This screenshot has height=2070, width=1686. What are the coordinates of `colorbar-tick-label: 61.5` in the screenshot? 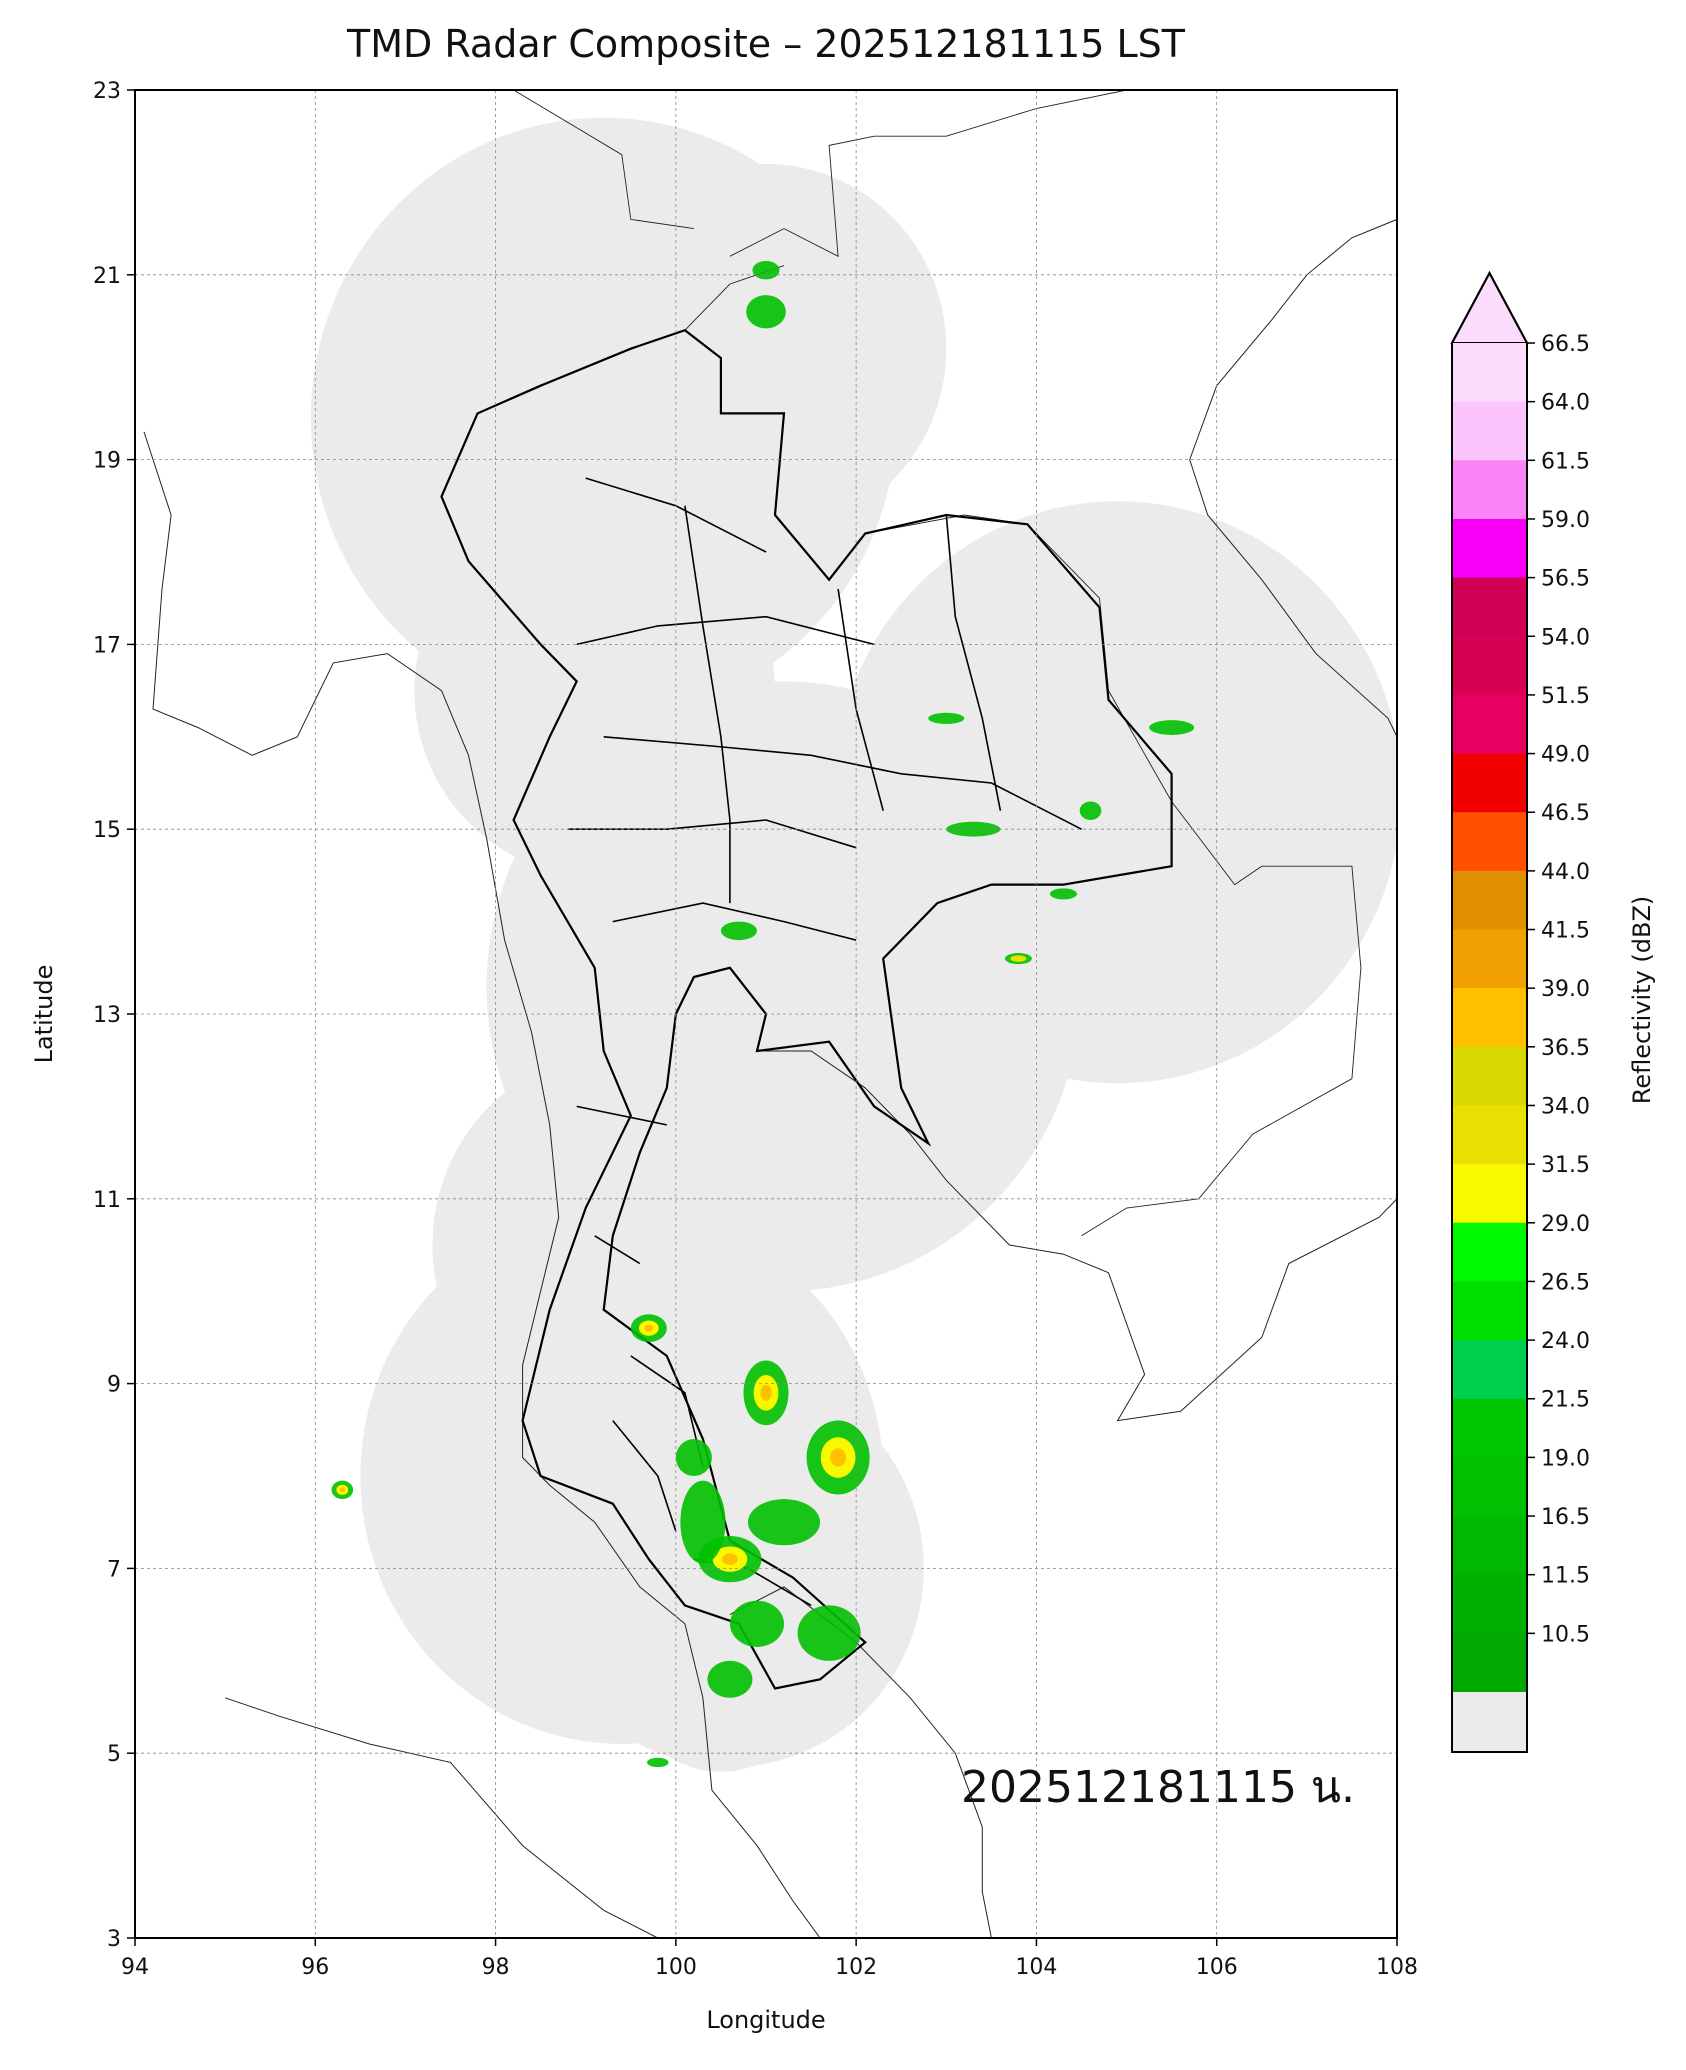 It's located at (1565, 461).